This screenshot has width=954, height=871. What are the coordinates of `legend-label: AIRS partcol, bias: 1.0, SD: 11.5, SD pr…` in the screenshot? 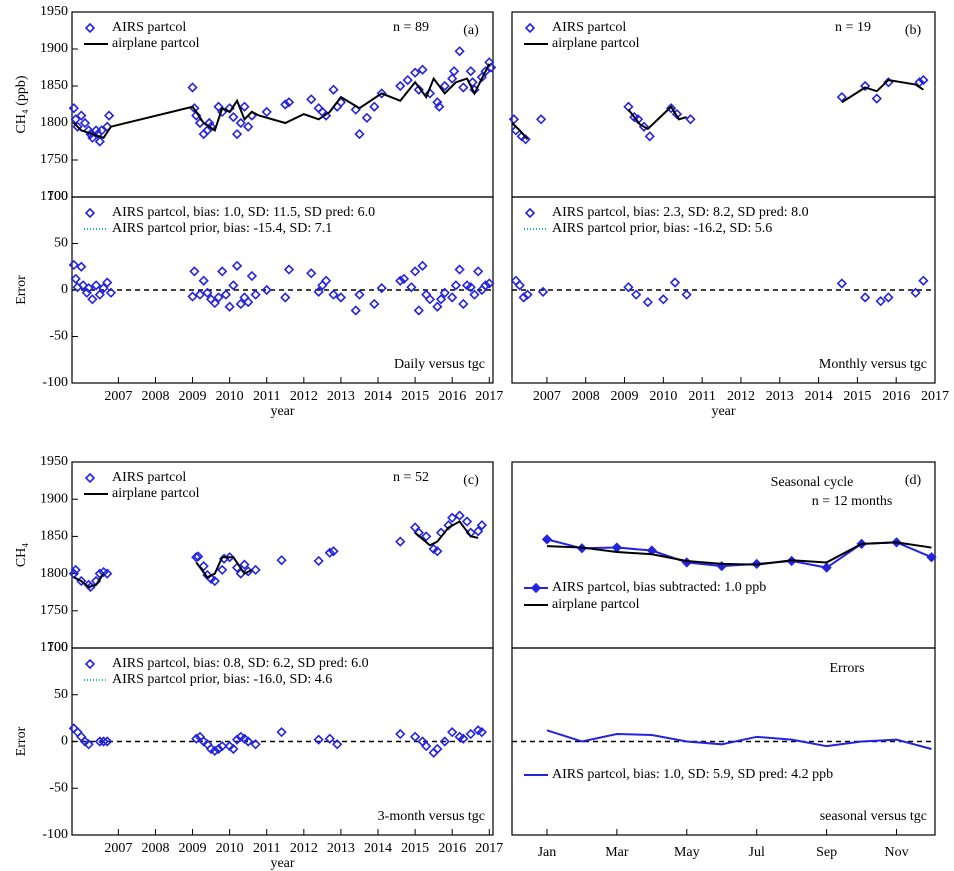 It's located at (243, 212).